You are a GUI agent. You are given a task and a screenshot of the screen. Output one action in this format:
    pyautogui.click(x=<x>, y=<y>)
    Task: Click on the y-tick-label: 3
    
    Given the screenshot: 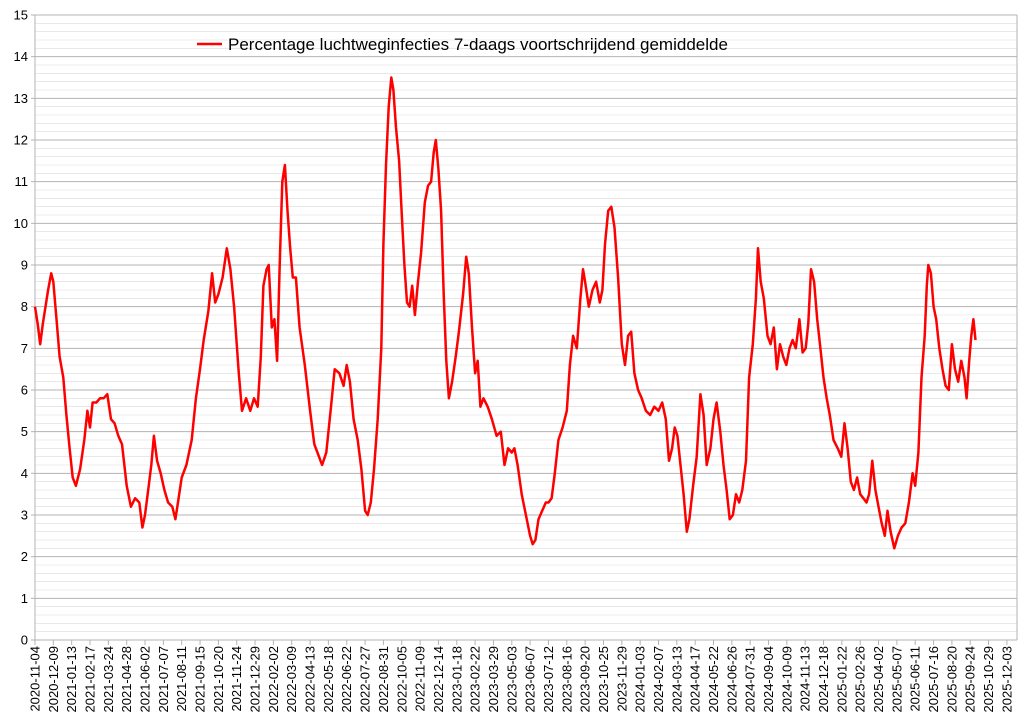 What is the action you would take?
    pyautogui.click(x=24, y=515)
    